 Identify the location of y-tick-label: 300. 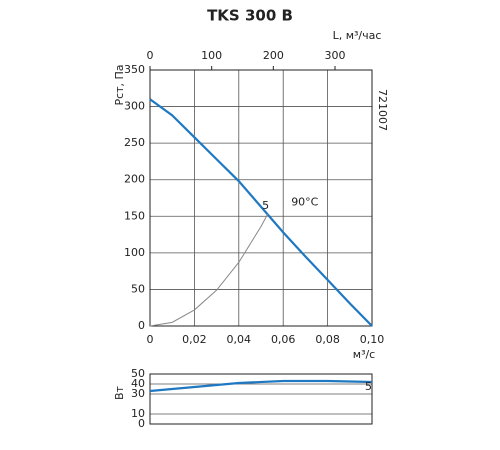
(134, 106).